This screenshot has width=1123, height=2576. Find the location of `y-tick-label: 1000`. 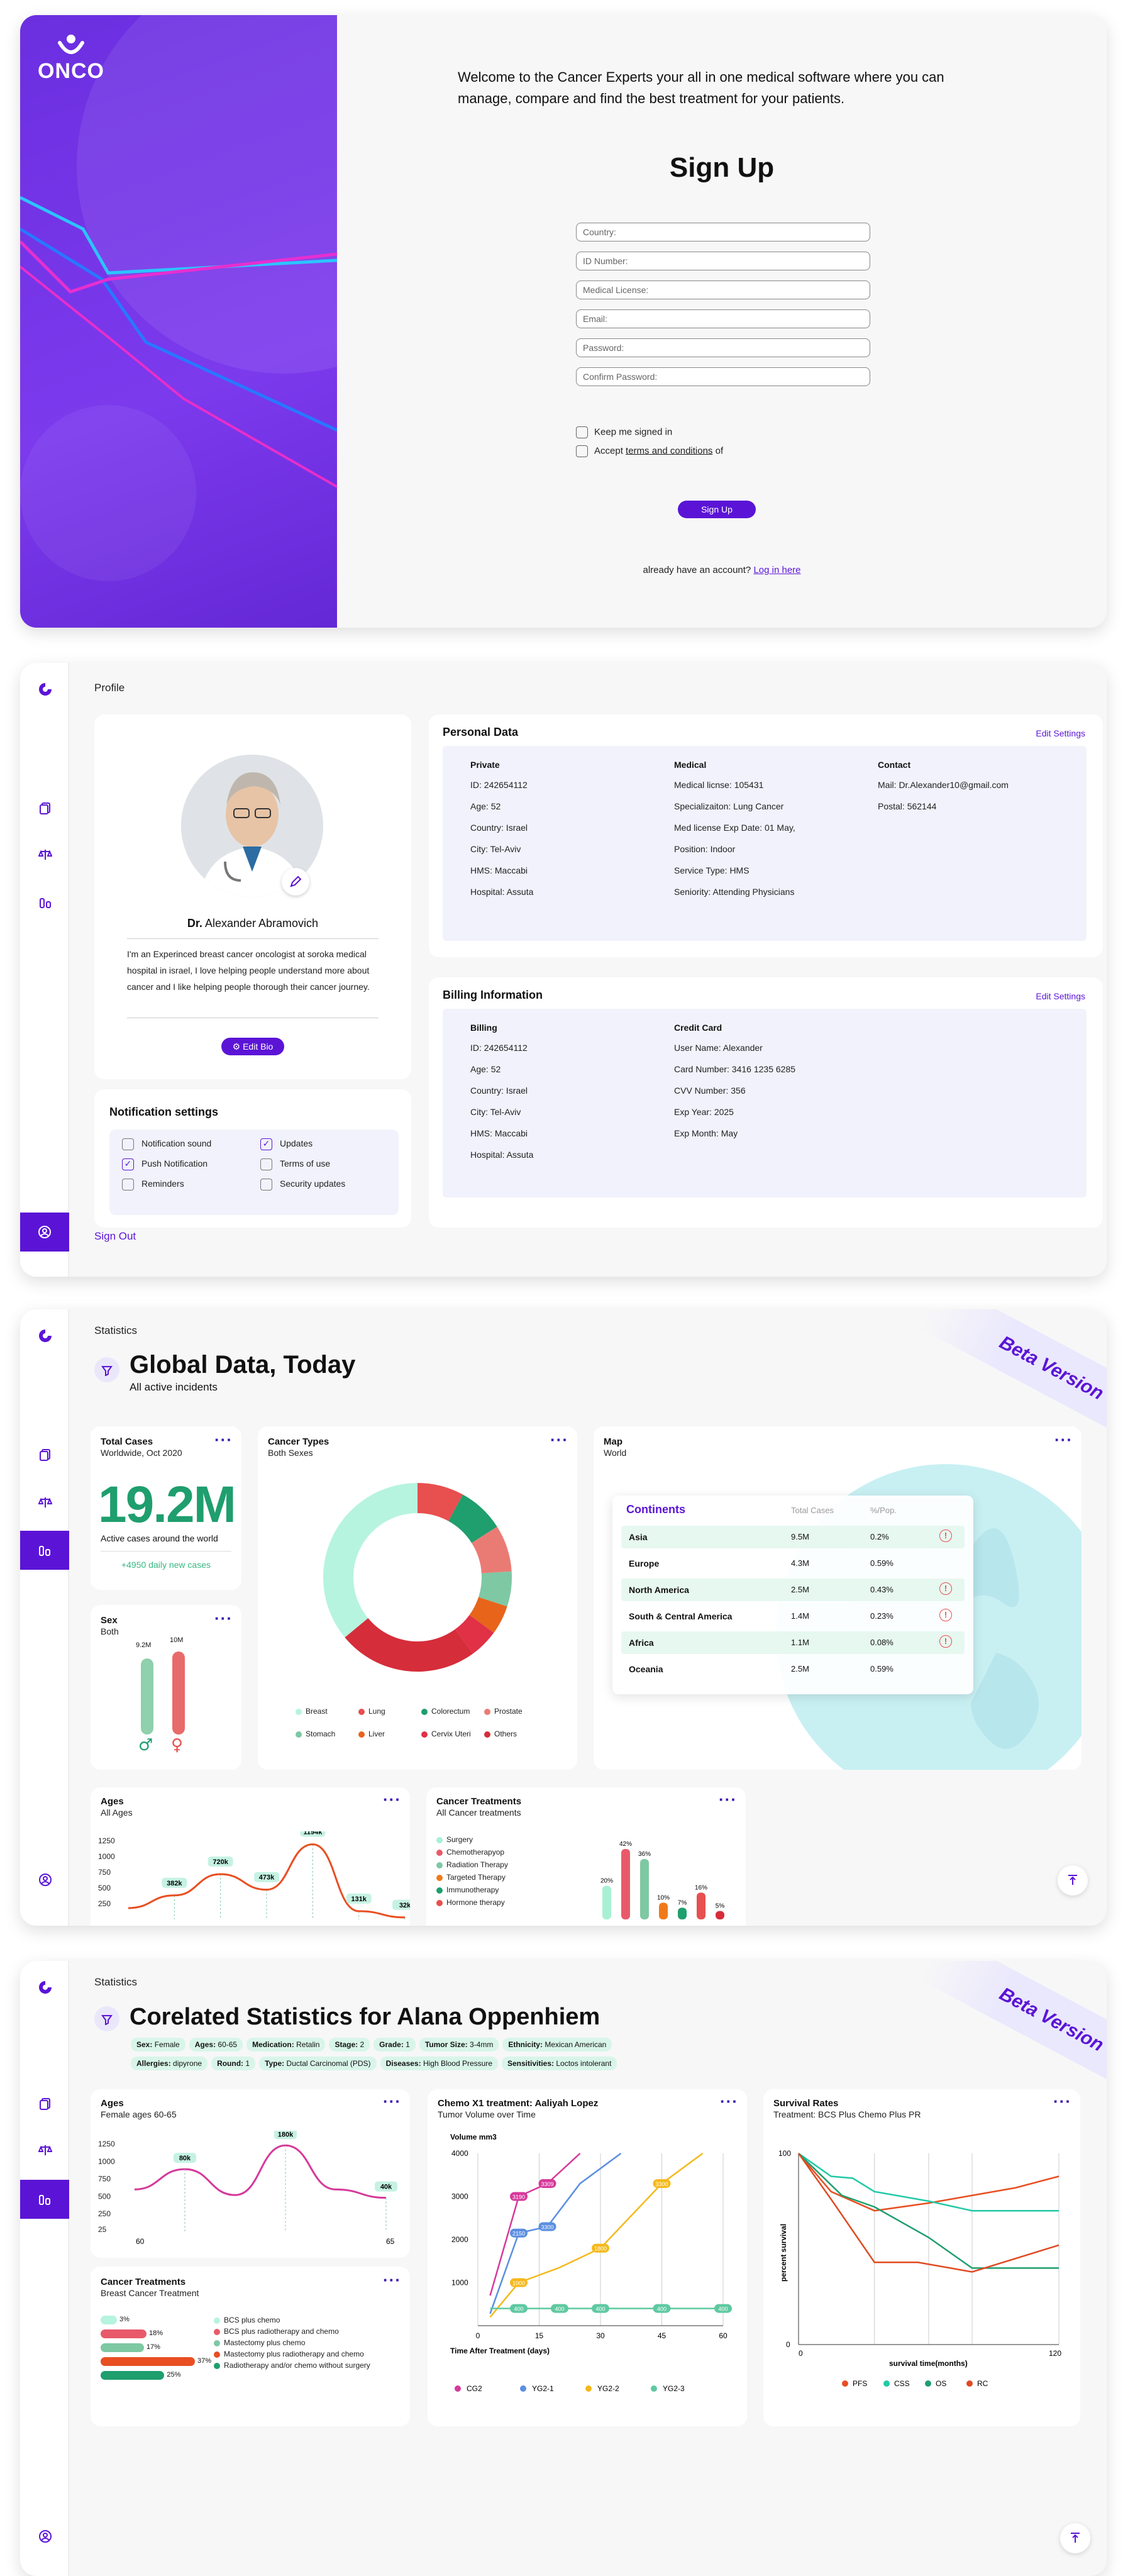

y-tick-label: 1000 is located at coordinates (460, 2283).